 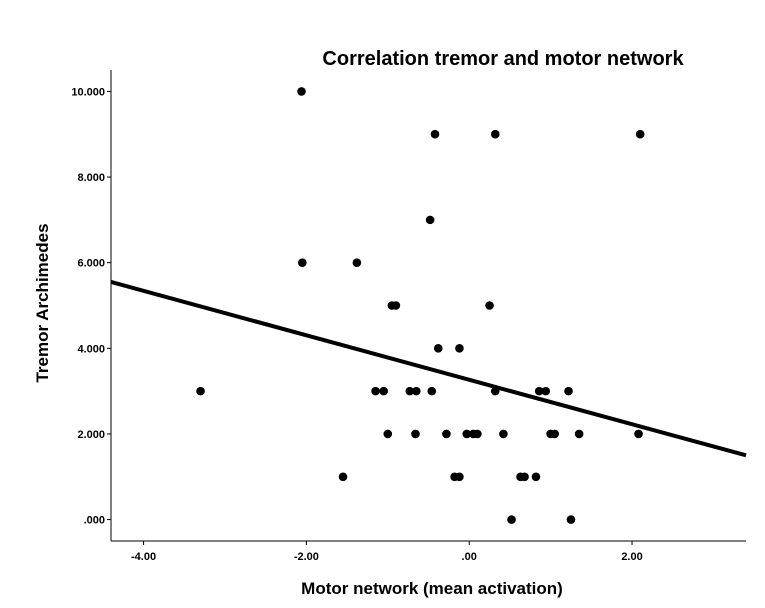 I want to click on y-tick-label: 4.000, so click(x=91, y=349).